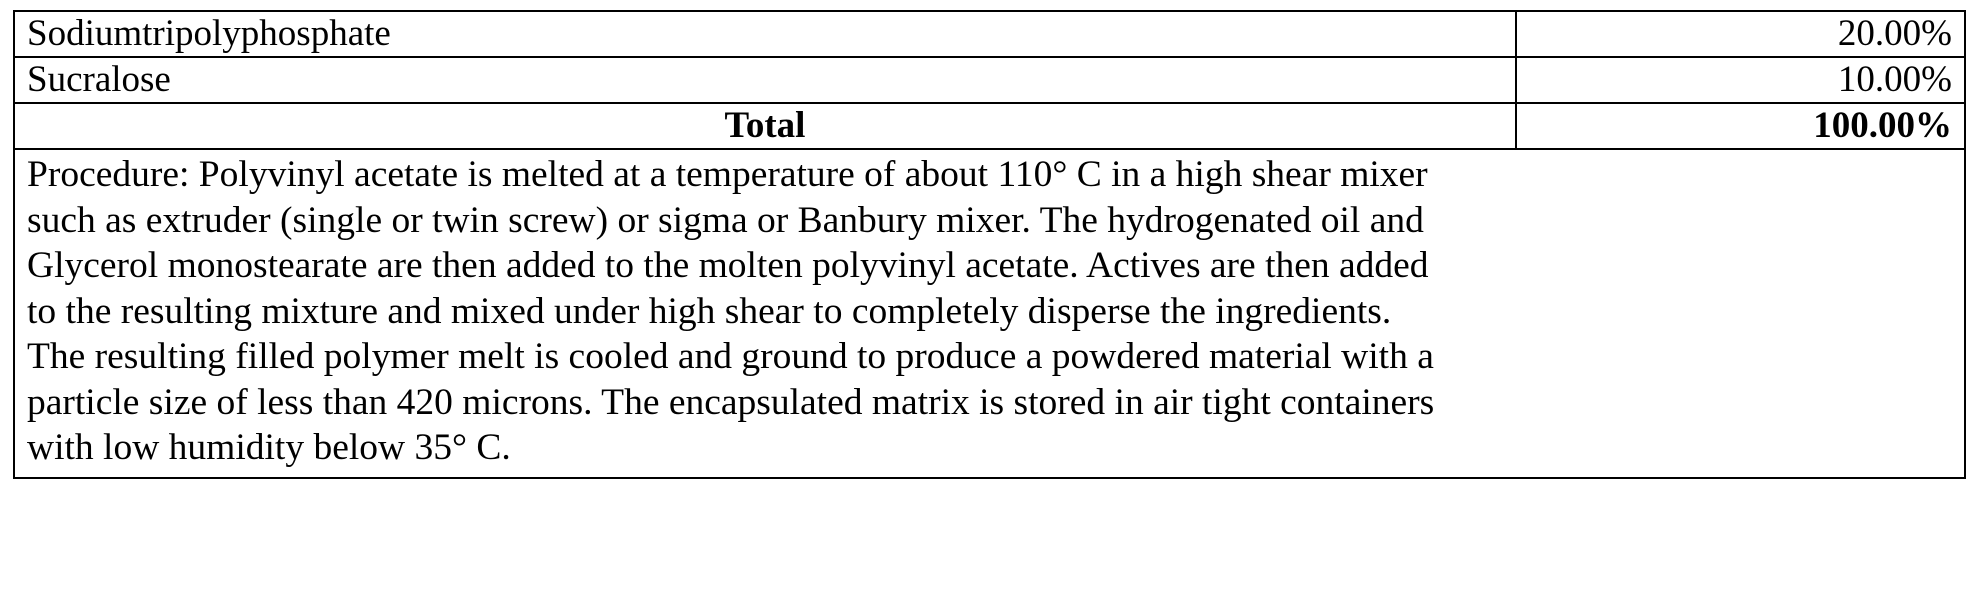  I want to click on table-row: Sucralose 10.00%, so click(989, 80).